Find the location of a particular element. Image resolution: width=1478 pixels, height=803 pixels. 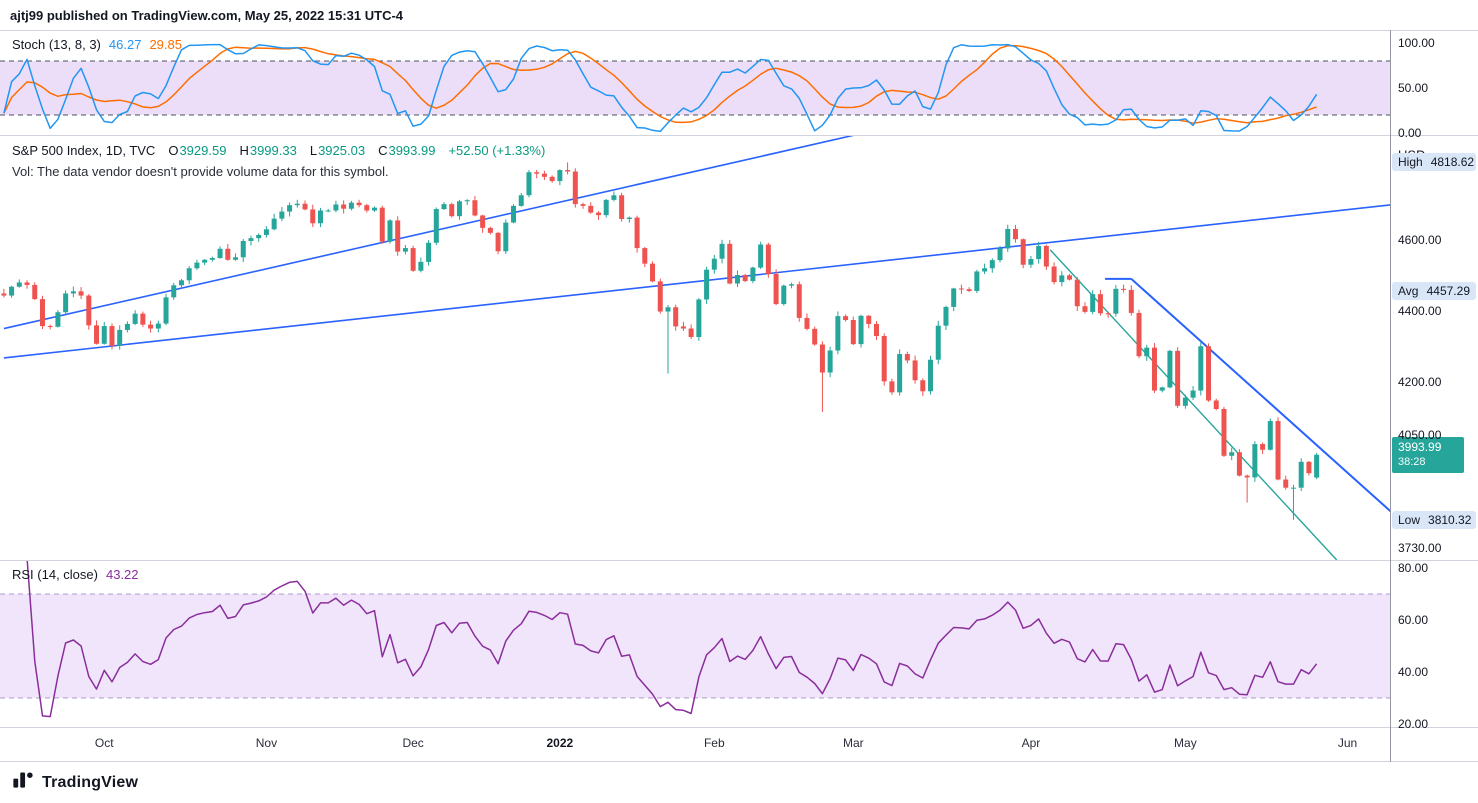

stoch-d-value: 29.85 is located at coordinates (165, 44).